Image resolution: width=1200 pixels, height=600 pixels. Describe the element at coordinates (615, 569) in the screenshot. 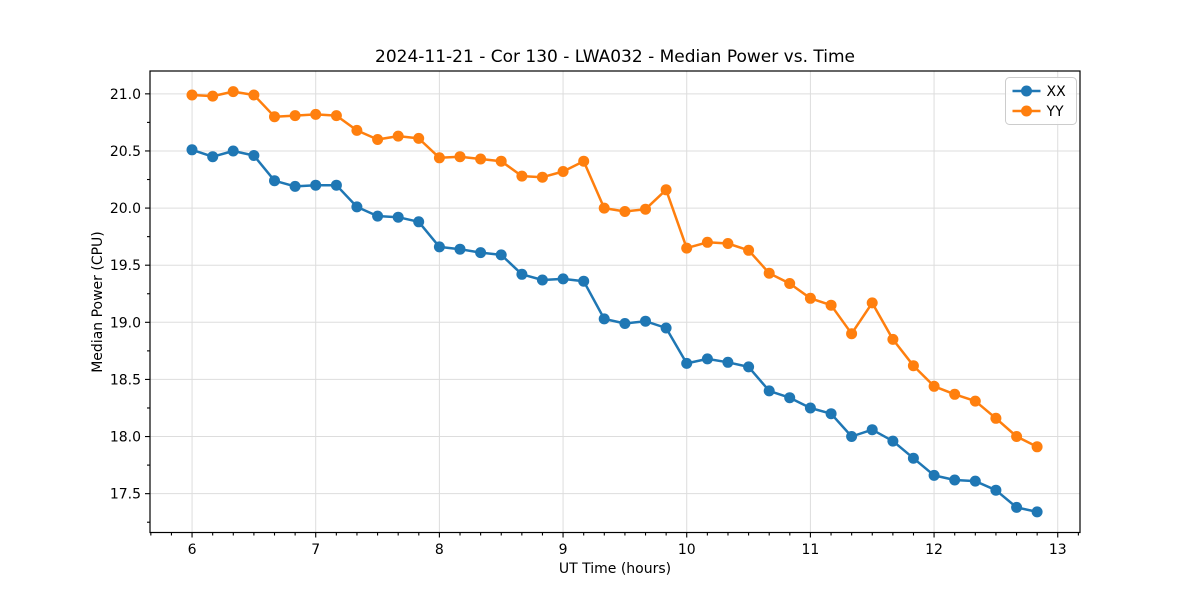

I see `x-axis-label: UT Time (hours)` at that location.